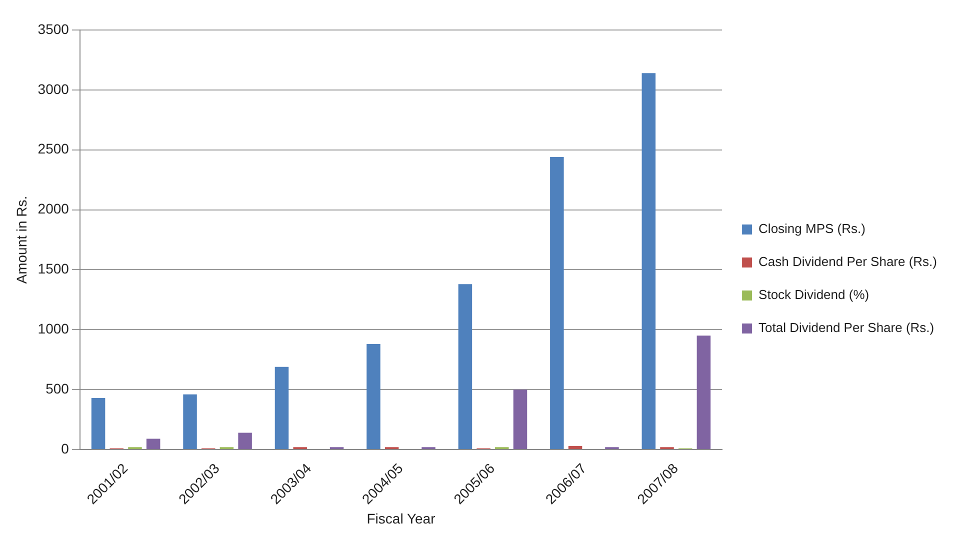  What do you see at coordinates (54, 148) in the screenshot?
I see `y-tick-label: 2500` at bounding box center [54, 148].